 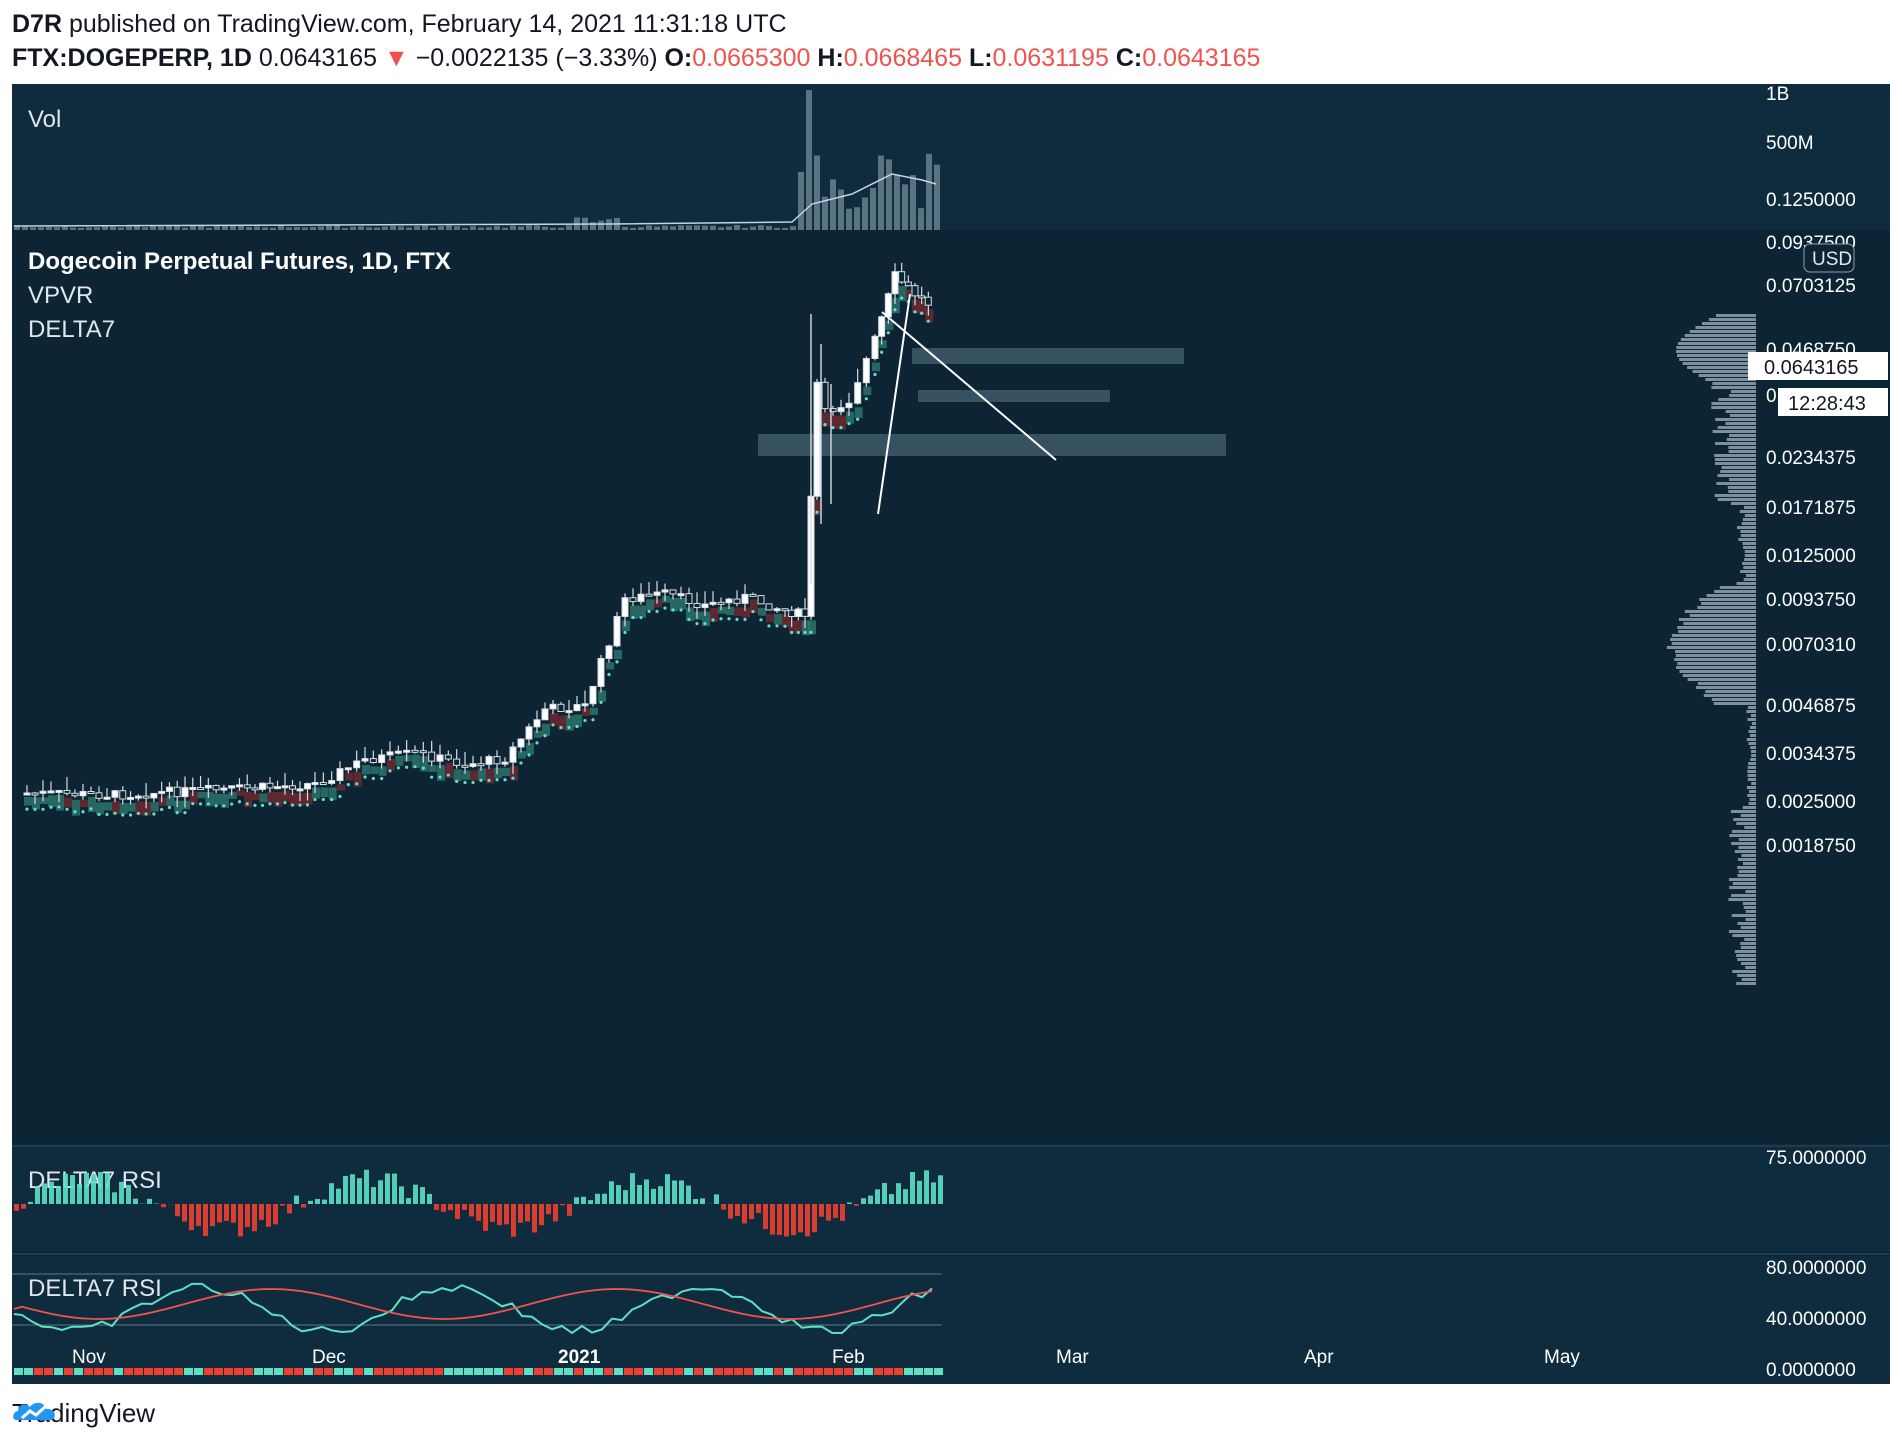 What do you see at coordinates (1833, 402) in the screenshot?
I see `countdown-tag` at bounding box center [1833, 402].